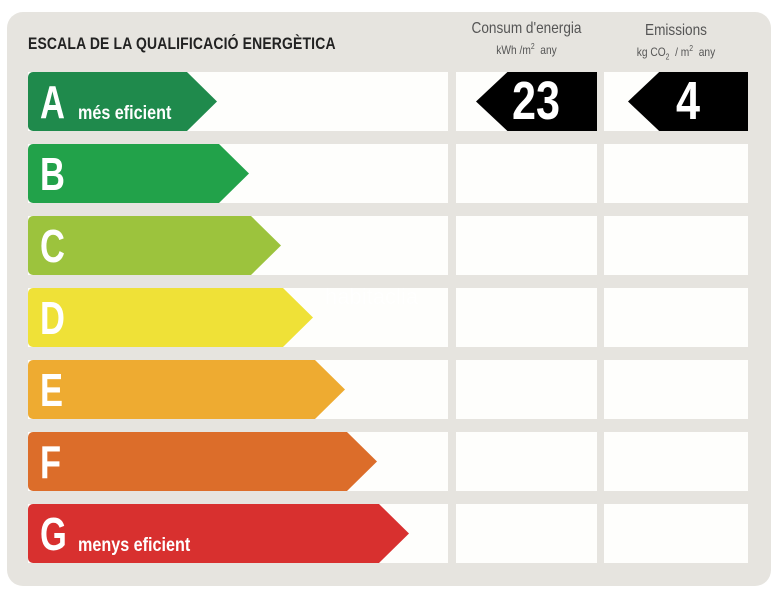  I want to click on emissions-unit: kg CO2 / m2 any, so click(676, 53).